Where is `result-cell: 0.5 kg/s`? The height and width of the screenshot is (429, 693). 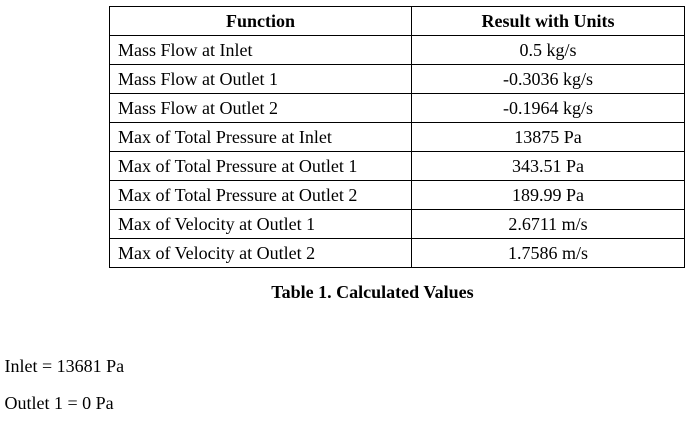
result-cell: 0.5 kg/s is located at coordinates (548, 50).